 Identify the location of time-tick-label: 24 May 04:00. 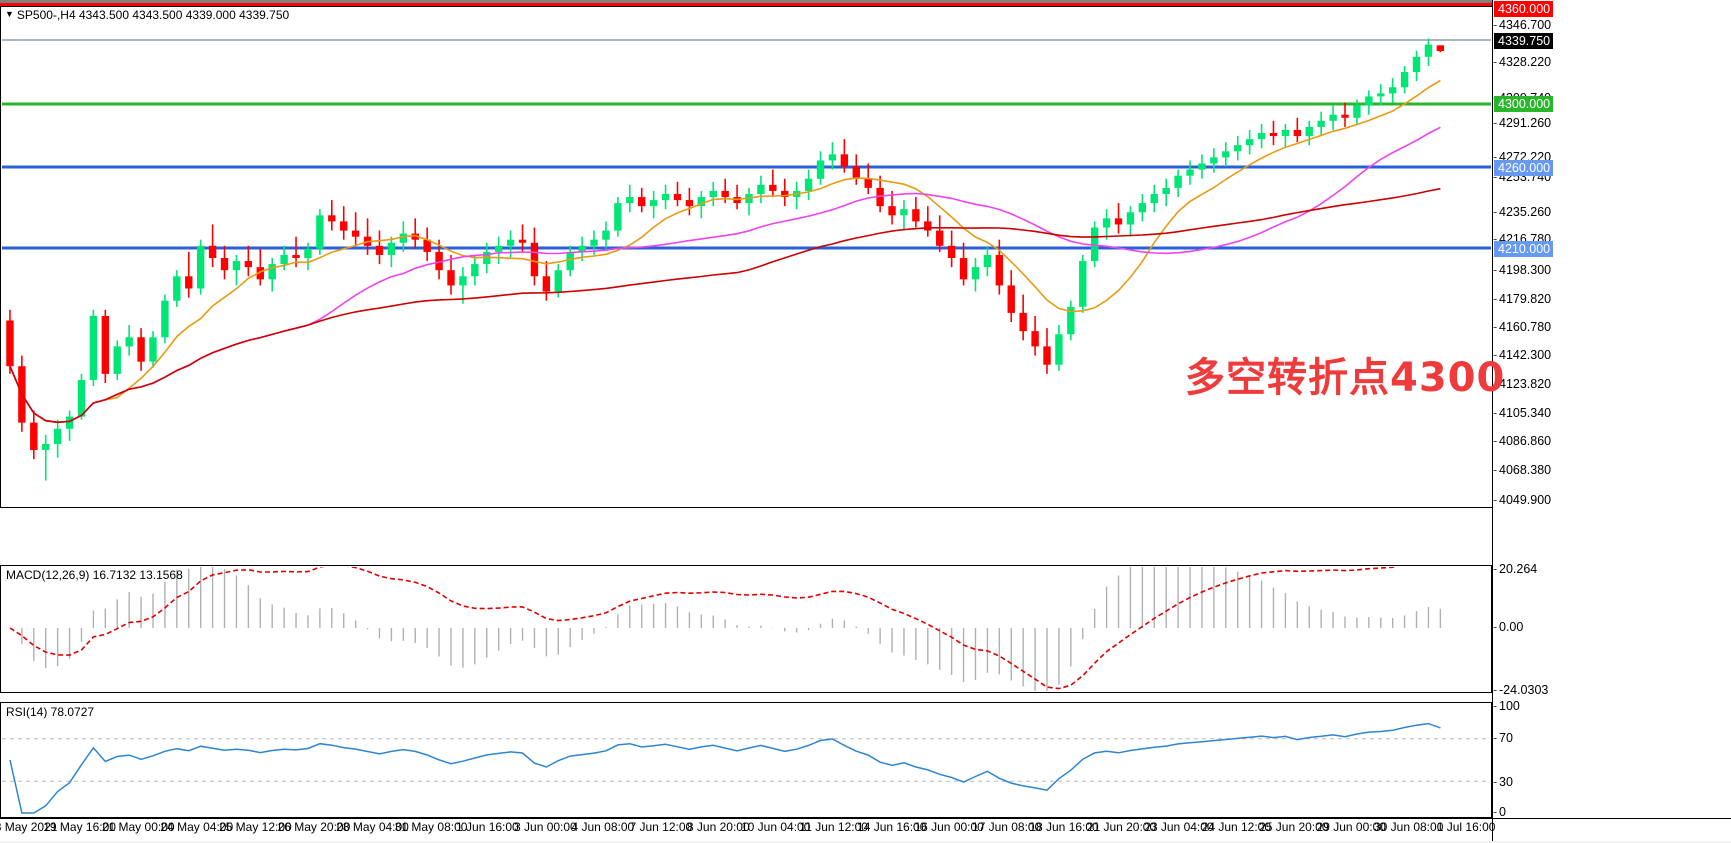
(197, 827).